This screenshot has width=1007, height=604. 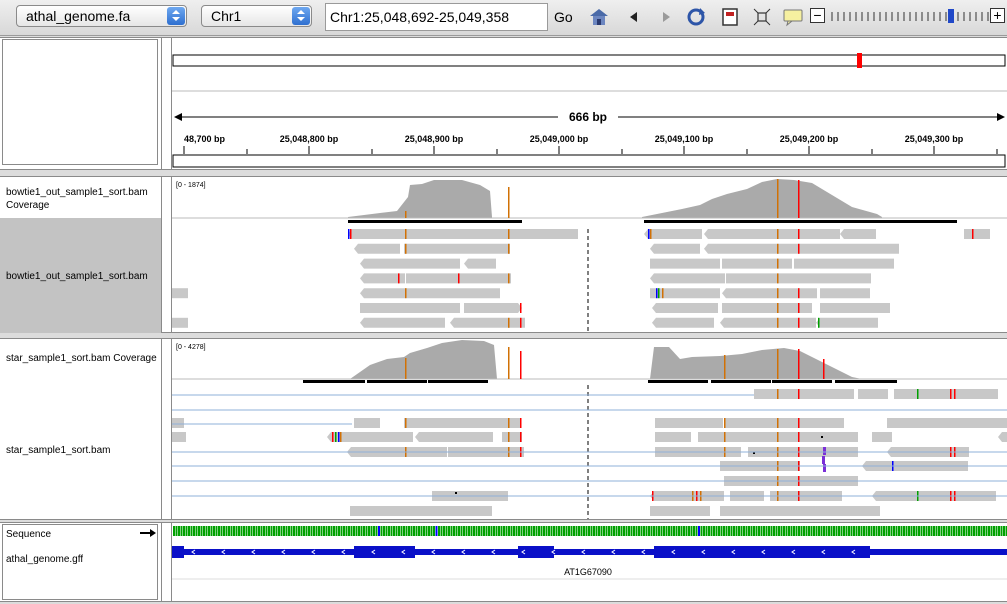 I want to click on gene-feature, so click(x=521, y=552).